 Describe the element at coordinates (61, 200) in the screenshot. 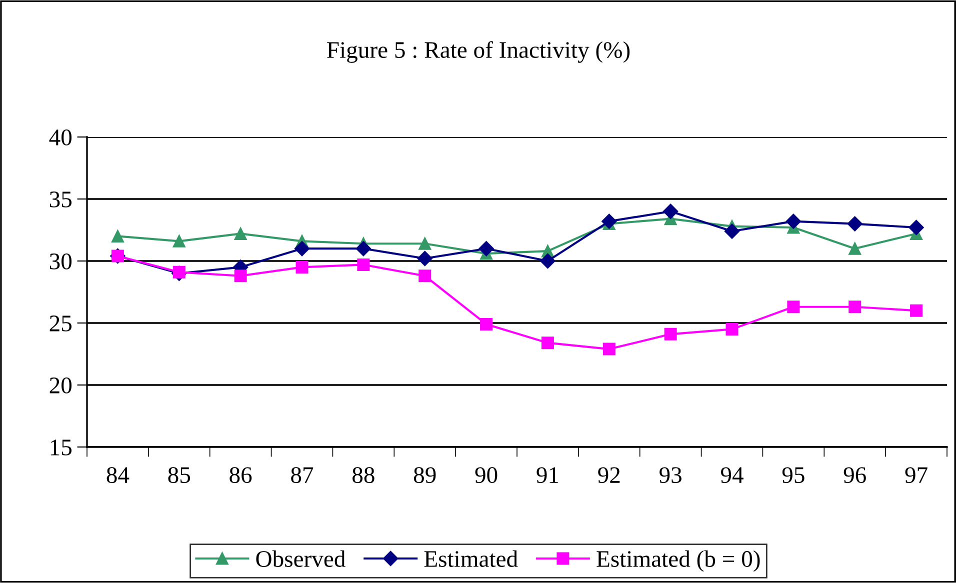

I see `y-tick-label: 35` at that location.